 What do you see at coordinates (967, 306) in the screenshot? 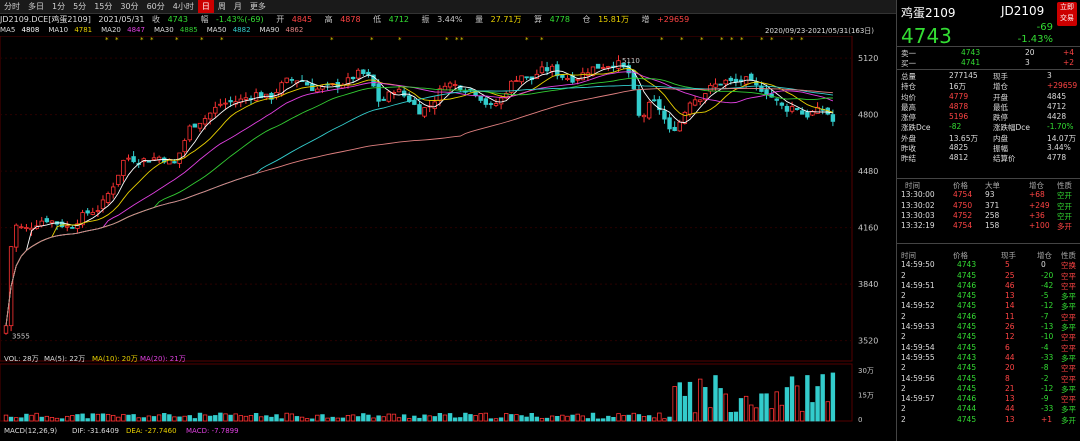
I see `trade-row-4-cell-1: 4745` at bounding box center [967, 306].